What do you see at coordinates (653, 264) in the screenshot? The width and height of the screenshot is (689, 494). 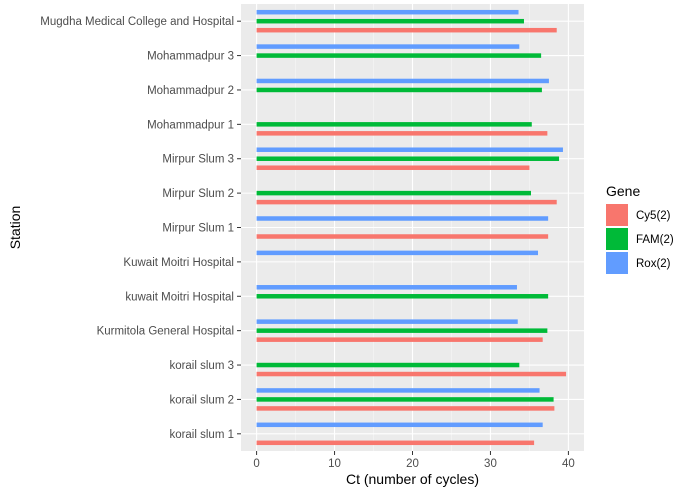 I see `legend-label: Rox(2)` at bounding box center [653, 264].